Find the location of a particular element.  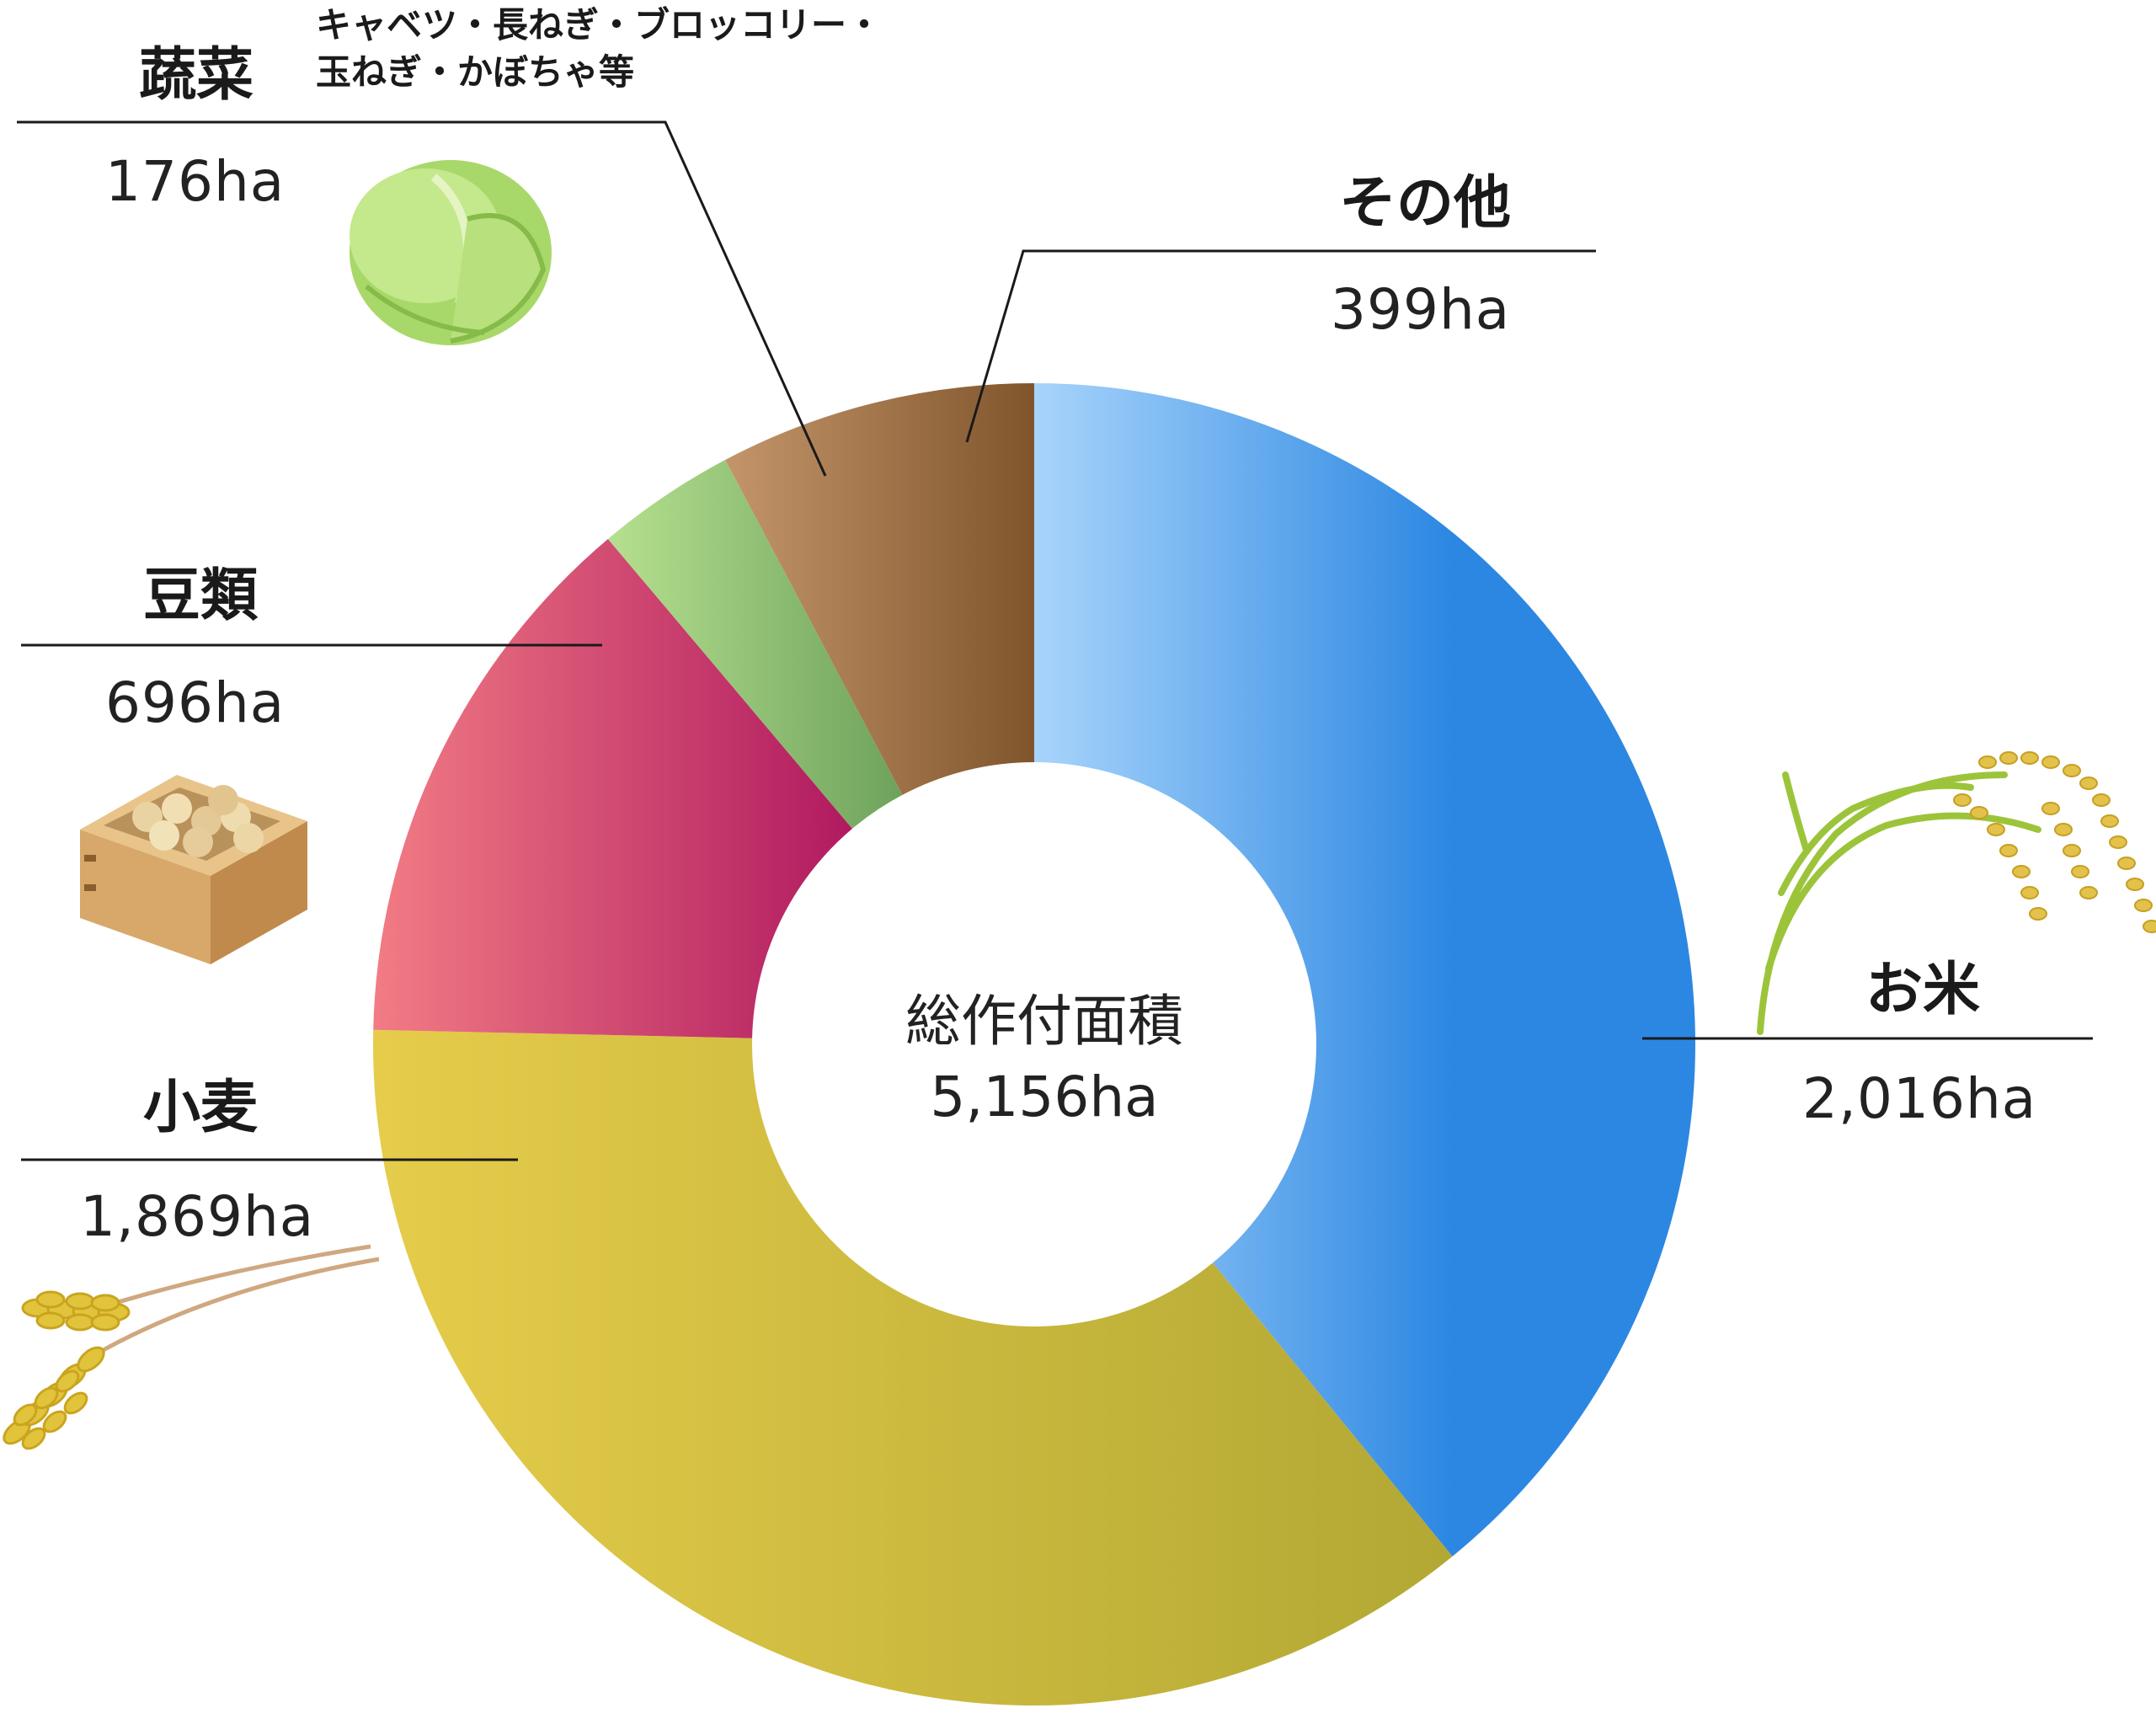

cabbage-icon is located at coordinates (451, 252).